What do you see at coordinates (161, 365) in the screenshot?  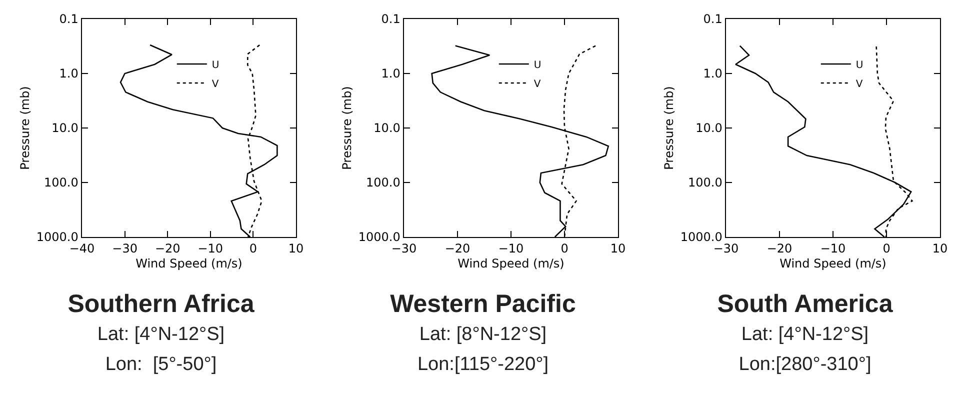 I see `text: Lon: [5°-50°]` at bounding box center [161, 365].